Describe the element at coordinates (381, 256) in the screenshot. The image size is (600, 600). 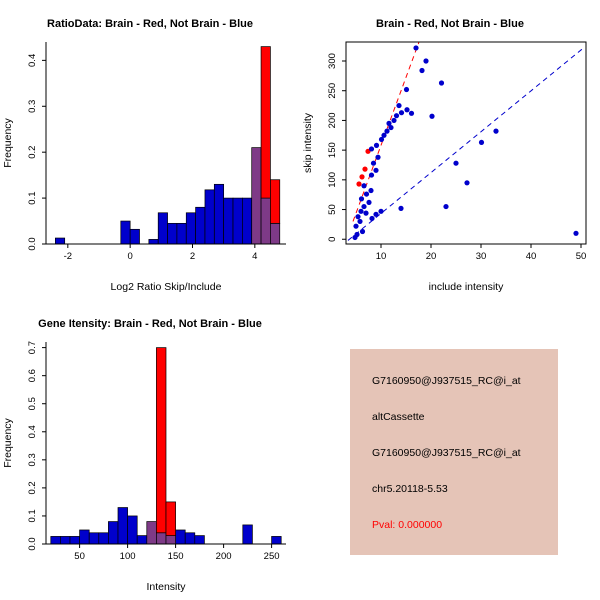
I see `svg-text: 10` at that location.